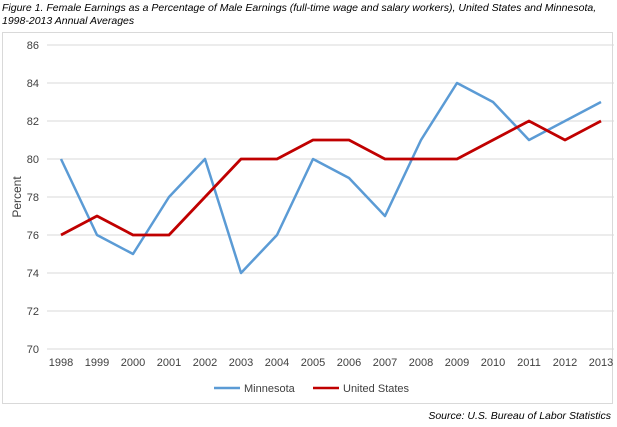 Image resolution: width=617 pixels, height=427 pixels. Describe the element at coordinates (33, 160) in the screenshot. I see `y-tick-label: 80` at that location.